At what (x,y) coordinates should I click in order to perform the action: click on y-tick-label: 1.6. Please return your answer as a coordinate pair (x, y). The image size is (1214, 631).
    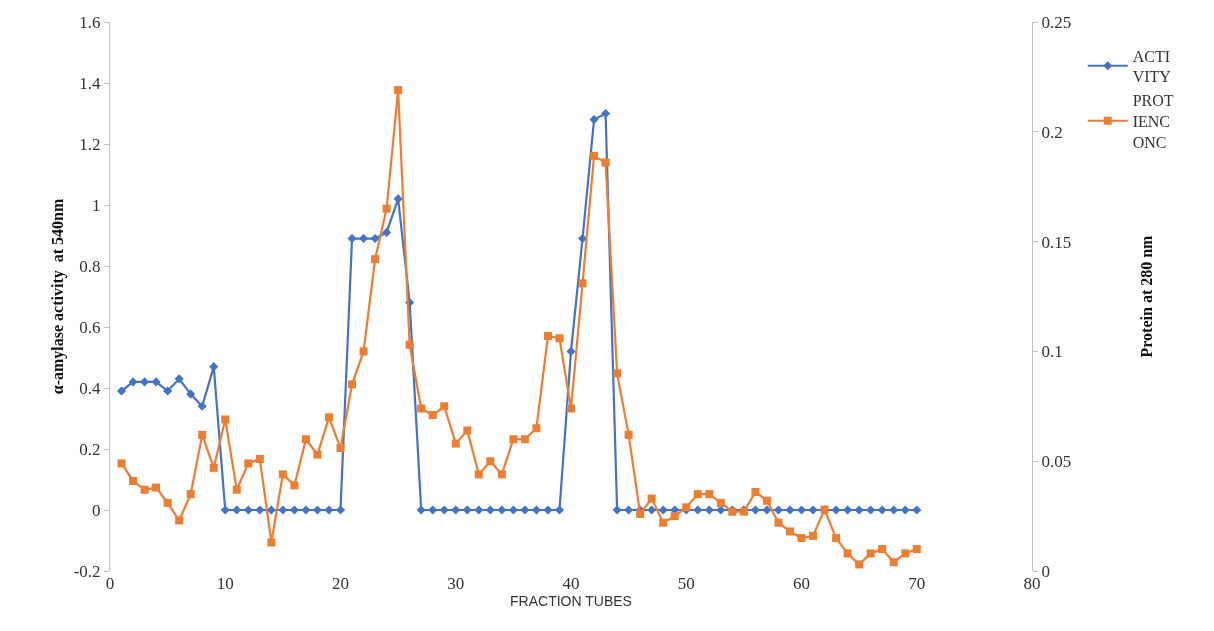
    Looking at the image, I should click on (90, 22).